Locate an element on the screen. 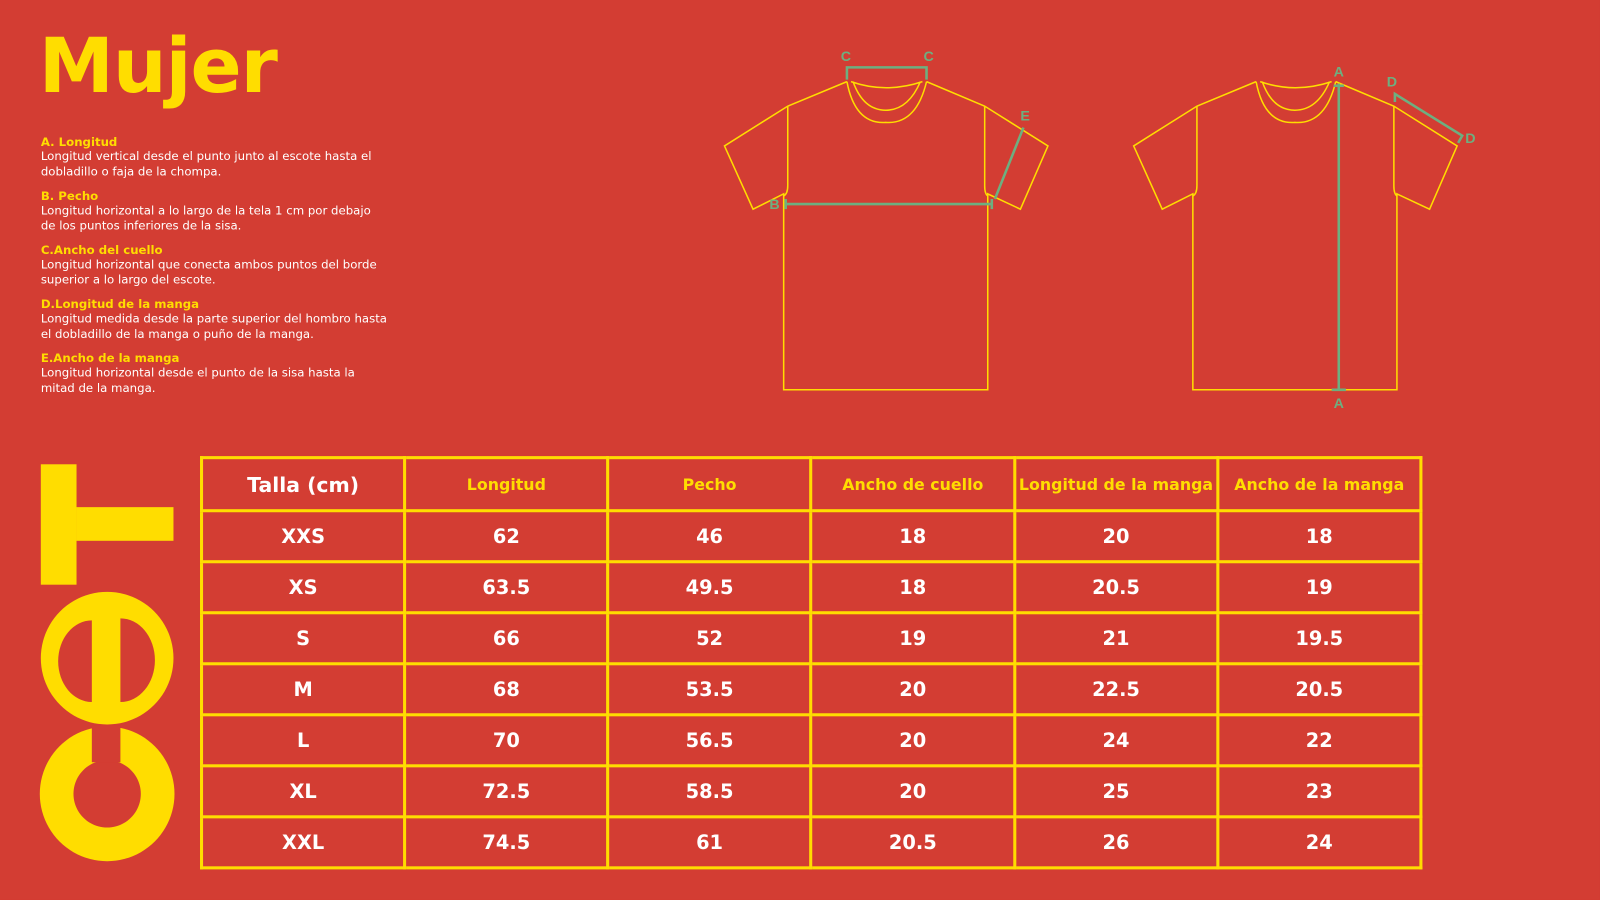 Image resolution: width=1600 pixels, height=900 pixels. table-row: L 70 56.5 20 24 22 is located at coordinates (811, 740).